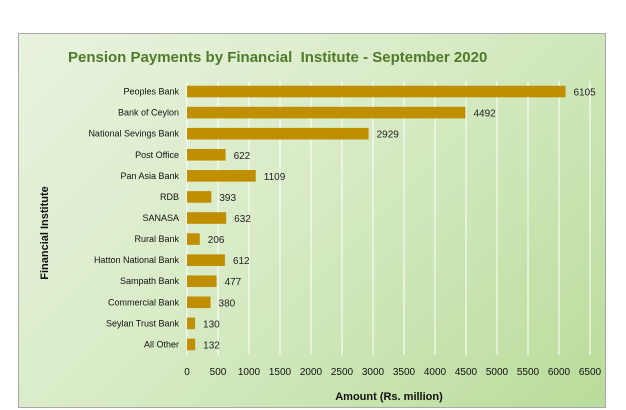  I want to click on category-label: SANASA, so click(160, 218).